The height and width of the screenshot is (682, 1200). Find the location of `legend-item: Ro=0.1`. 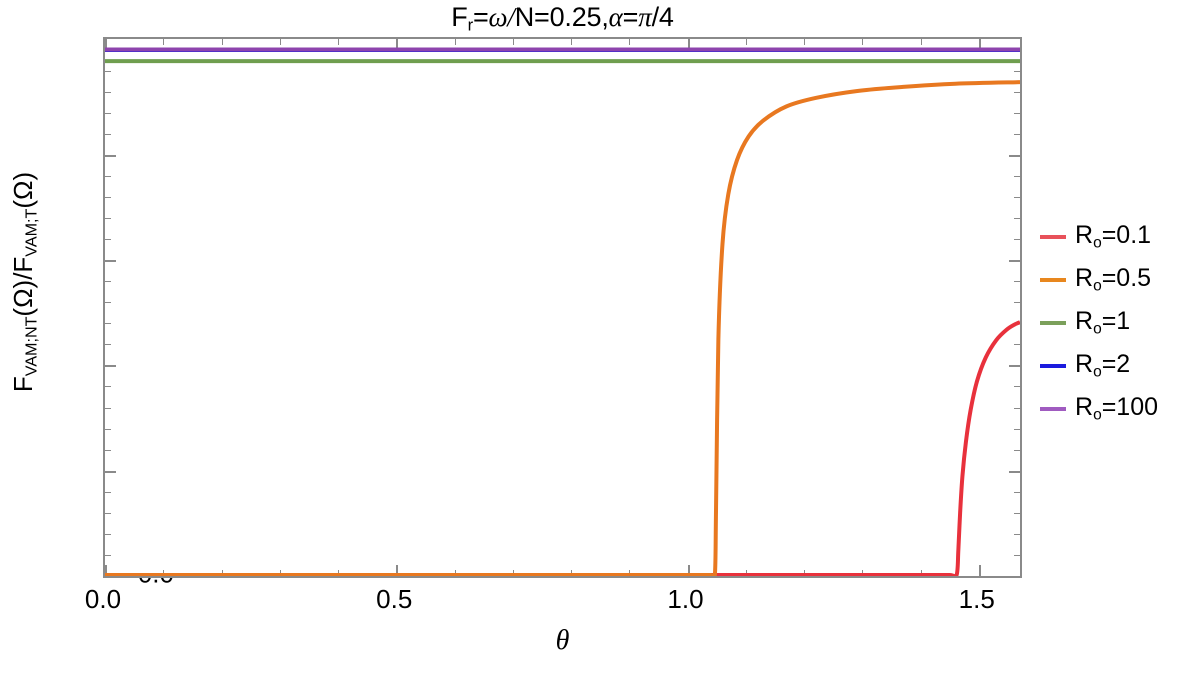

legend-item: Ro=0.1 is located at coordinates (1099, 236).